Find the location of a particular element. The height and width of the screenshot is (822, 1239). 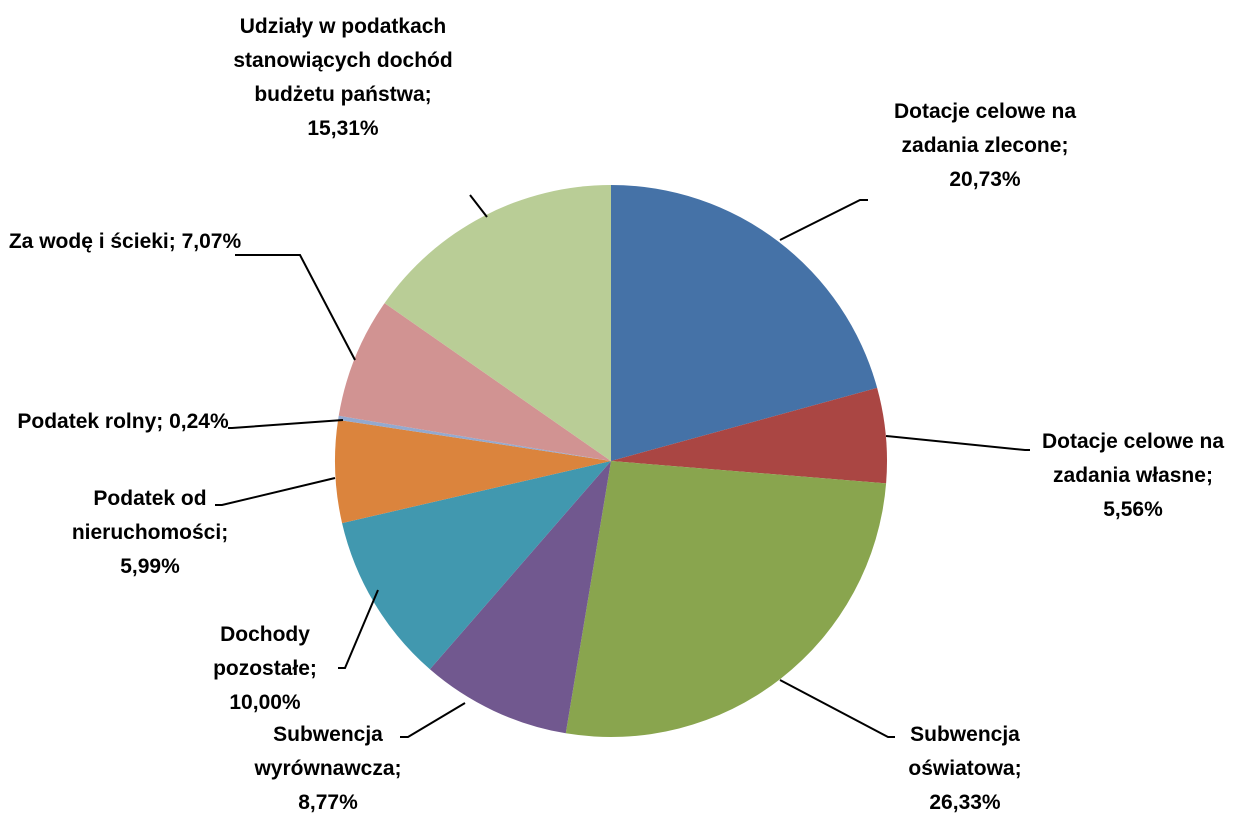

label-value: 20,73% is located at coordinates (985, 179).